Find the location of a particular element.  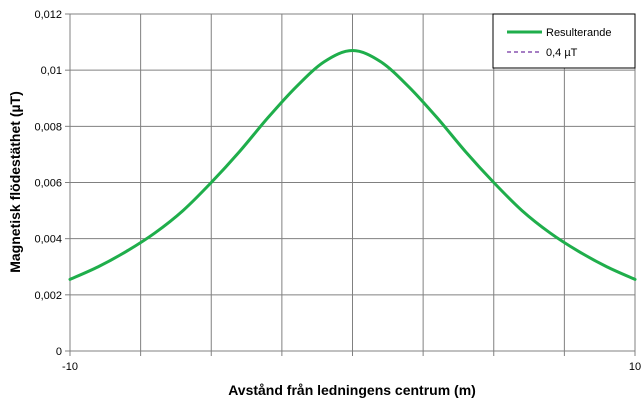

x-axis-title: Avstånd från ledningens centrum (m) is located at coordinates (352, 390).